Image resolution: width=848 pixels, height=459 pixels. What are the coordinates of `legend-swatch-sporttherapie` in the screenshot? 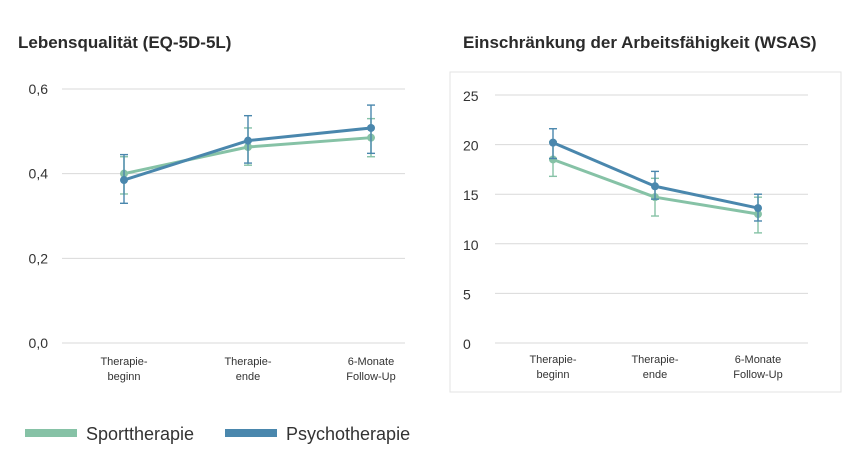 It's located at (51, 433).